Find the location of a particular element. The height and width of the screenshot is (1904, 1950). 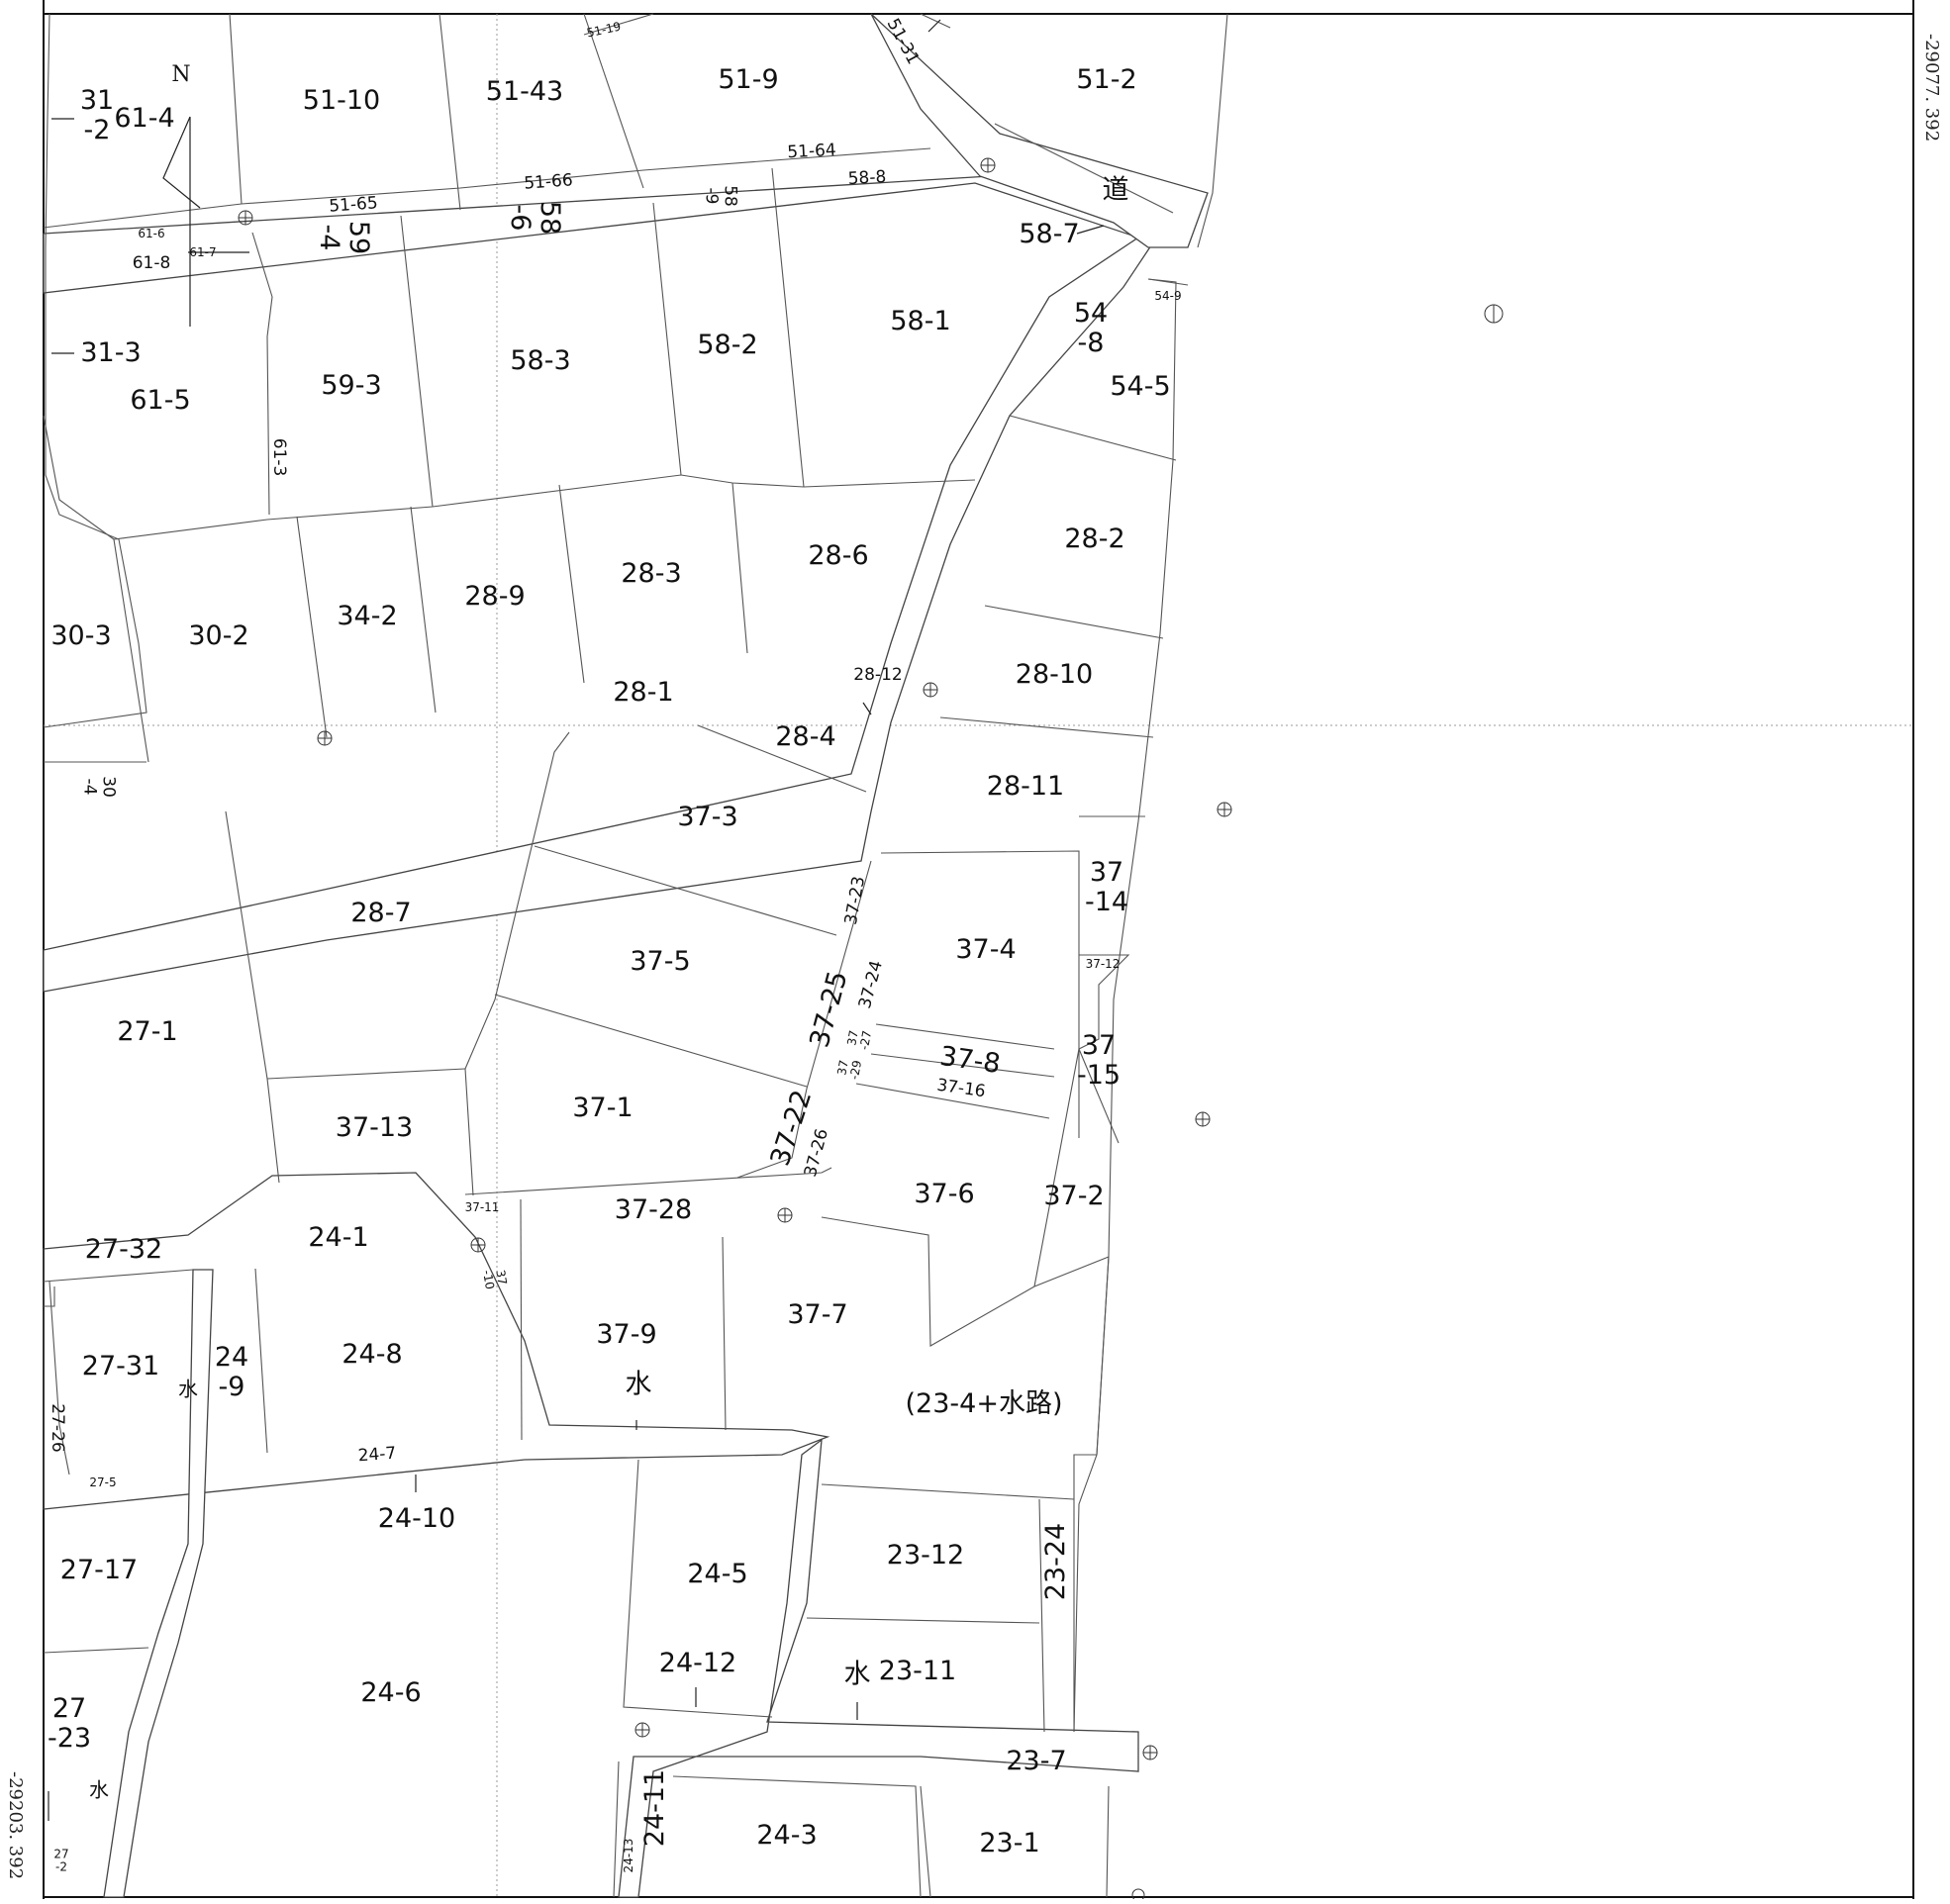

parcel-label: 37-6 is located at coordinates (944, 1194).